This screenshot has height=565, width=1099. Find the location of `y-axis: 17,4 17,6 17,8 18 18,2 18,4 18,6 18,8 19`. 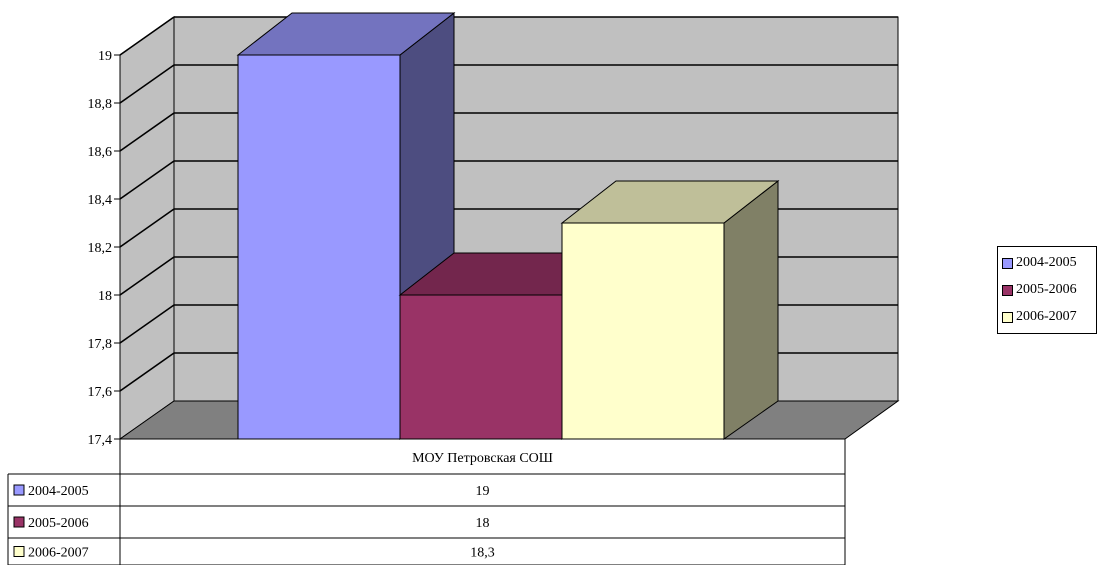

y-axis: 17,4 17,6 17,8 18 18,2 18,4 18,6 18,8 19 is located at coordinates (104, 248).